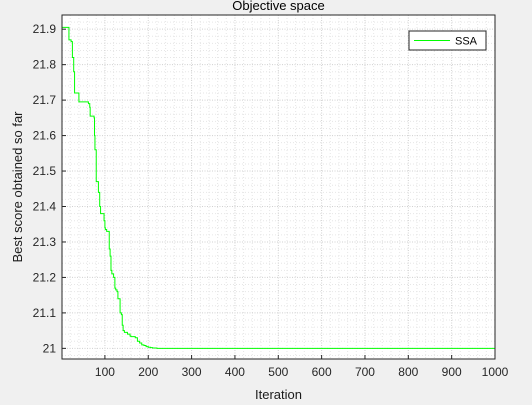  I want to click on x-tick-label: 1000, so click(495, 372).